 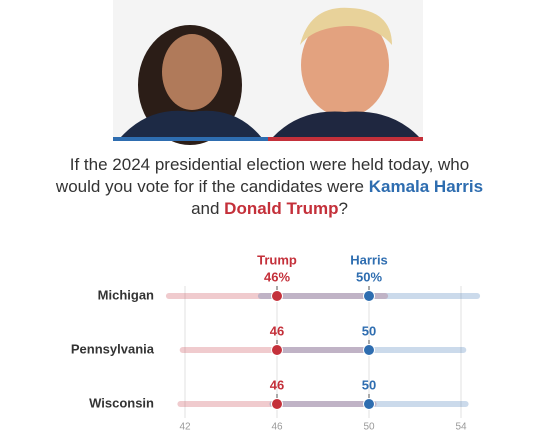 What do you see at coordinates (346, 26) in the screenshot?
I see `trump-hair` at bounding box center [346, 26].